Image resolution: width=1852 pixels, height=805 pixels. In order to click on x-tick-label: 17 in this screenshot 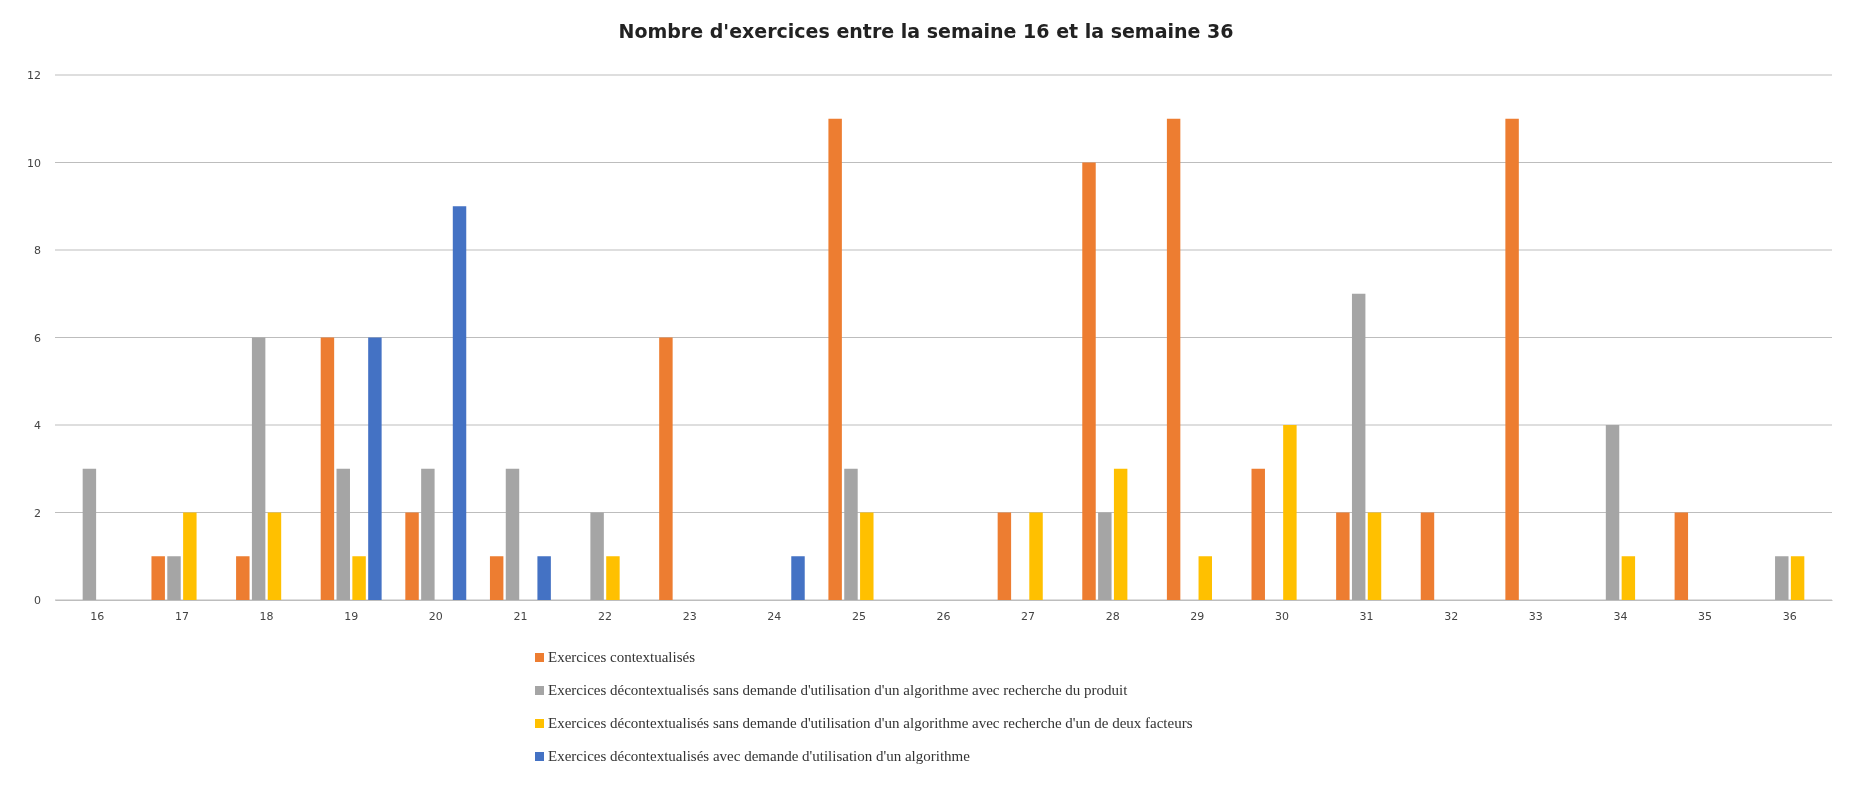, I will do `click(181, 616)`.